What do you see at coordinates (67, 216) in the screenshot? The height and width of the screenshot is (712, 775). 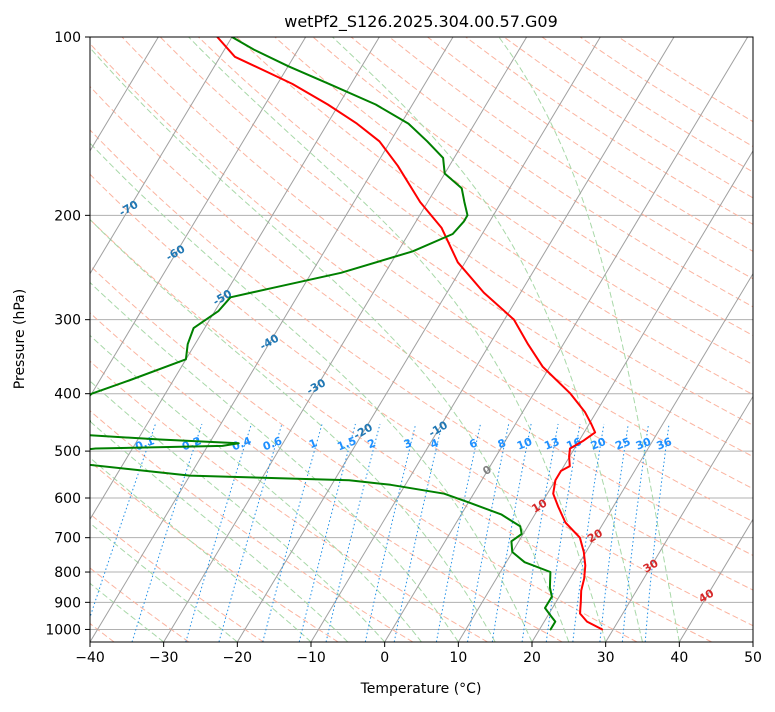 I see `y-tick-label: 200` at bounding box center [67, 216].